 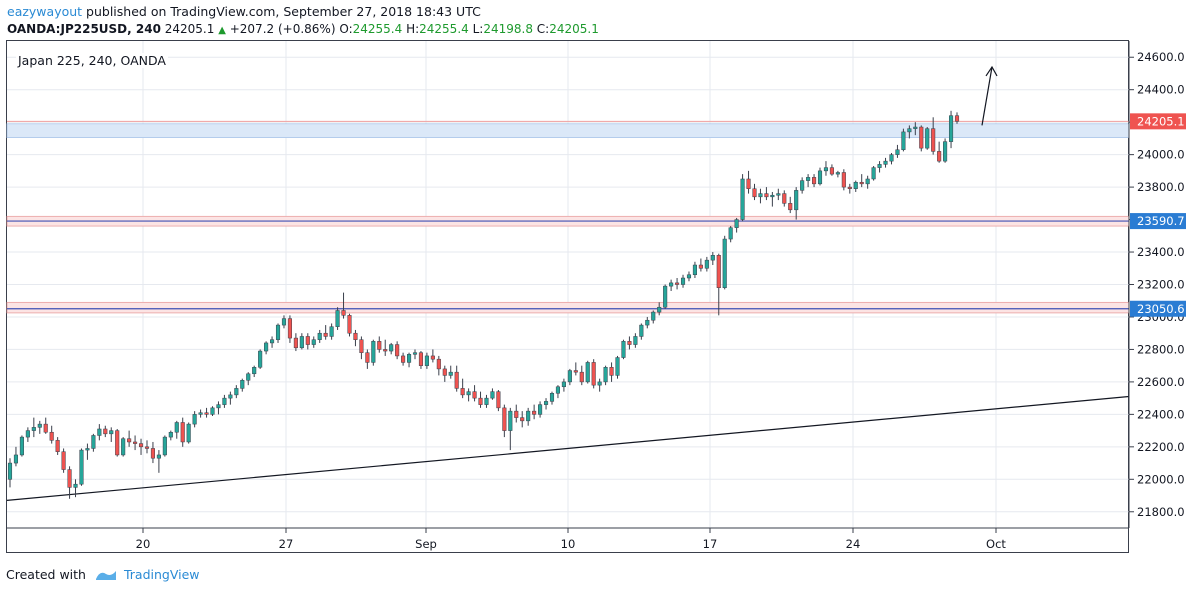 What do you see at coordinates (92, 60) in the screenshot?
I see `chart-title: Japan 225, 240, OANDA` at bounding box center [92, 60].